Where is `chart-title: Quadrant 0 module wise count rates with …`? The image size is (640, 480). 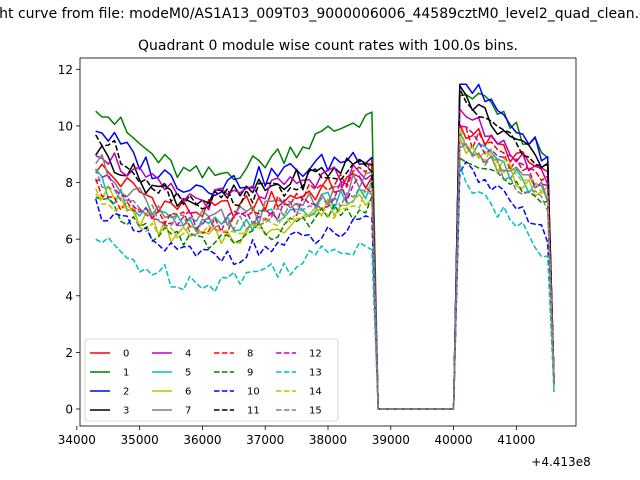 chart-title: Quadrant 0 module wise count rates with … is located at coordinates (328, 46).